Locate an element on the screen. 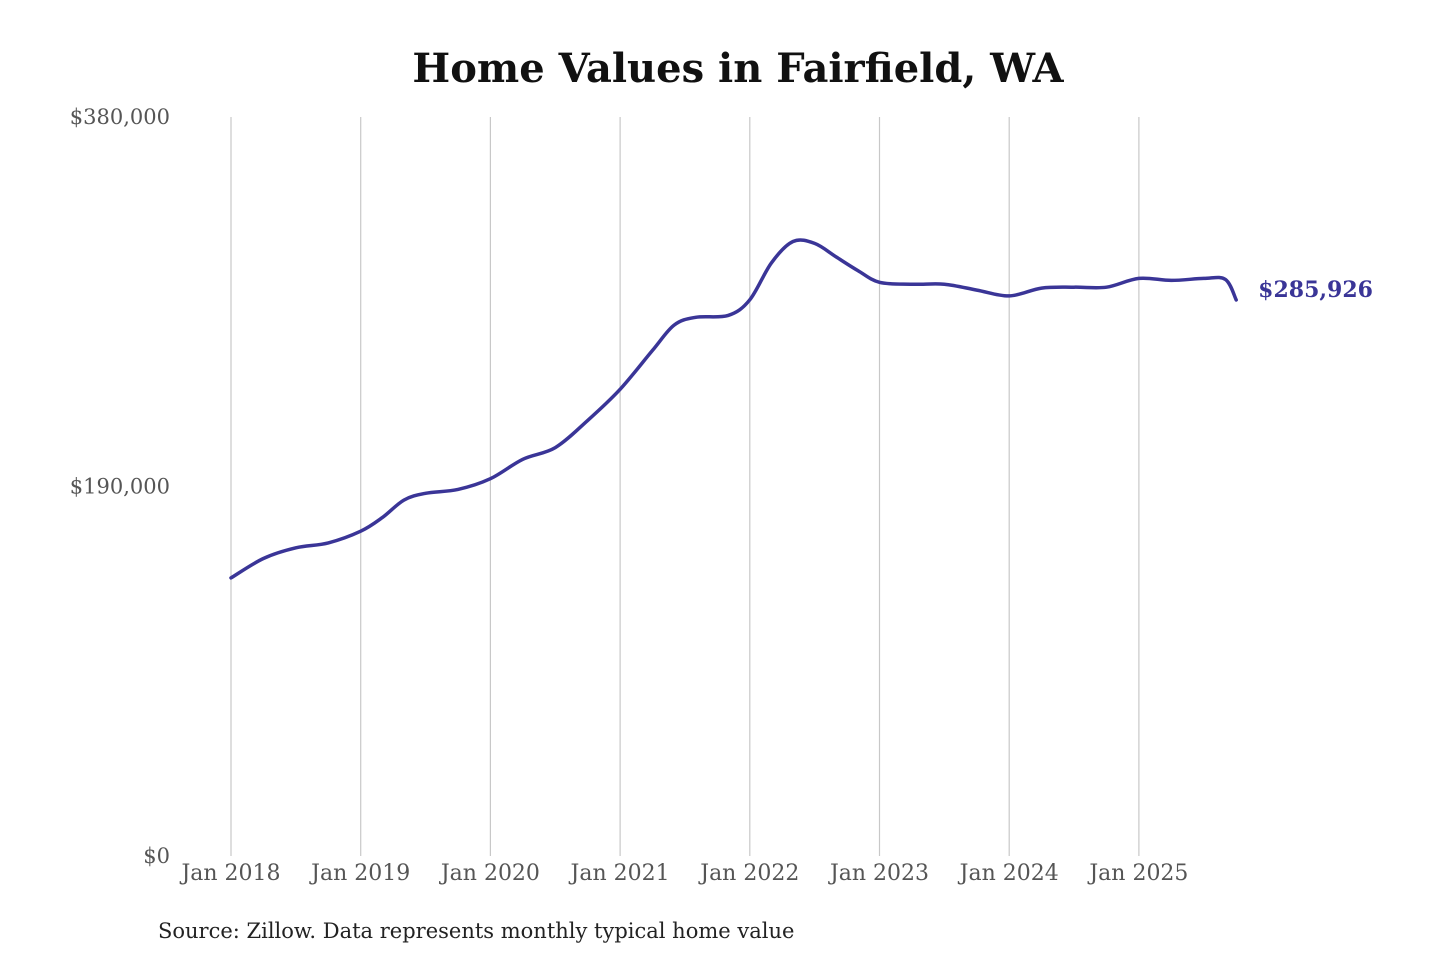  x-tick-label: Jan 2022 is located at coordinates (748, 873).